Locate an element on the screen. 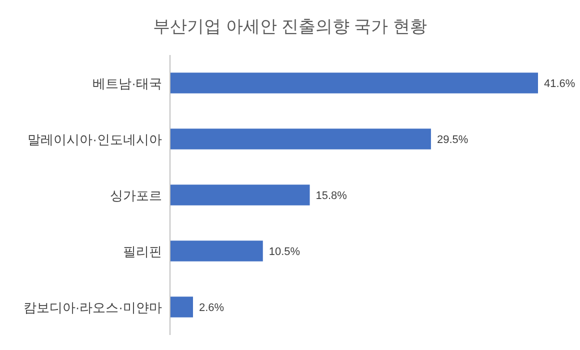 This screenshot has height=350, width=580. data-label: 15.8% is located at coordinates (332, 196).